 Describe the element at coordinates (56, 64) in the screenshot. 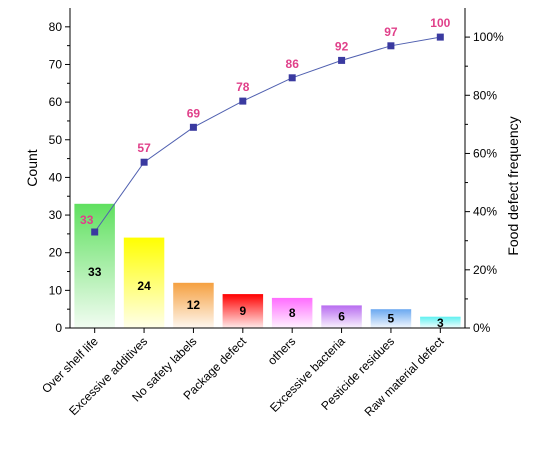

I see `y-tick-label: 70` at that location.